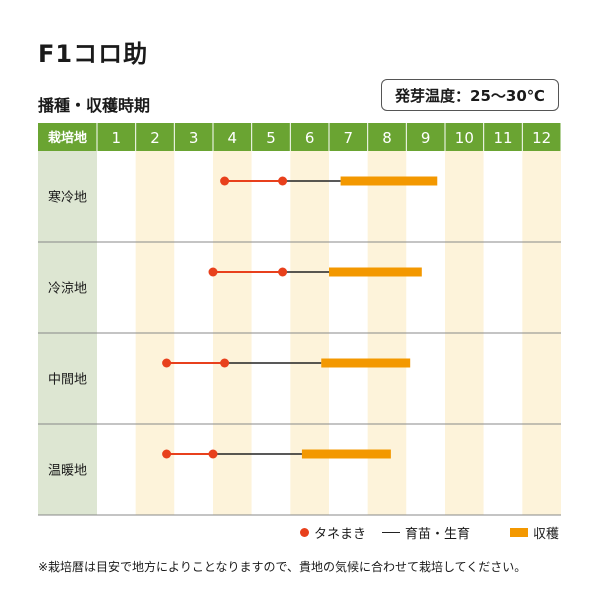  What do you see at coordinates (233, 138) in the screenshot?
I see `month-header-4: 4` at bounding box center [233, 138].